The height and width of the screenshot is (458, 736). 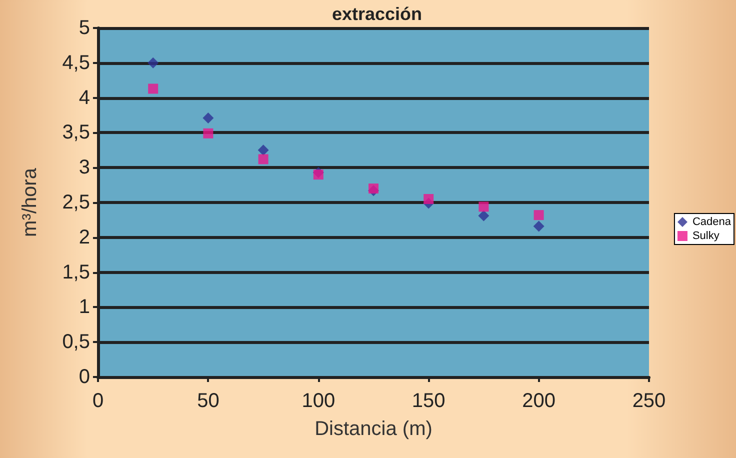 What do you see at coordinates (377, 14) in the screenshot?
I see `chart-title: extracción` at bounding box center [377, 14].